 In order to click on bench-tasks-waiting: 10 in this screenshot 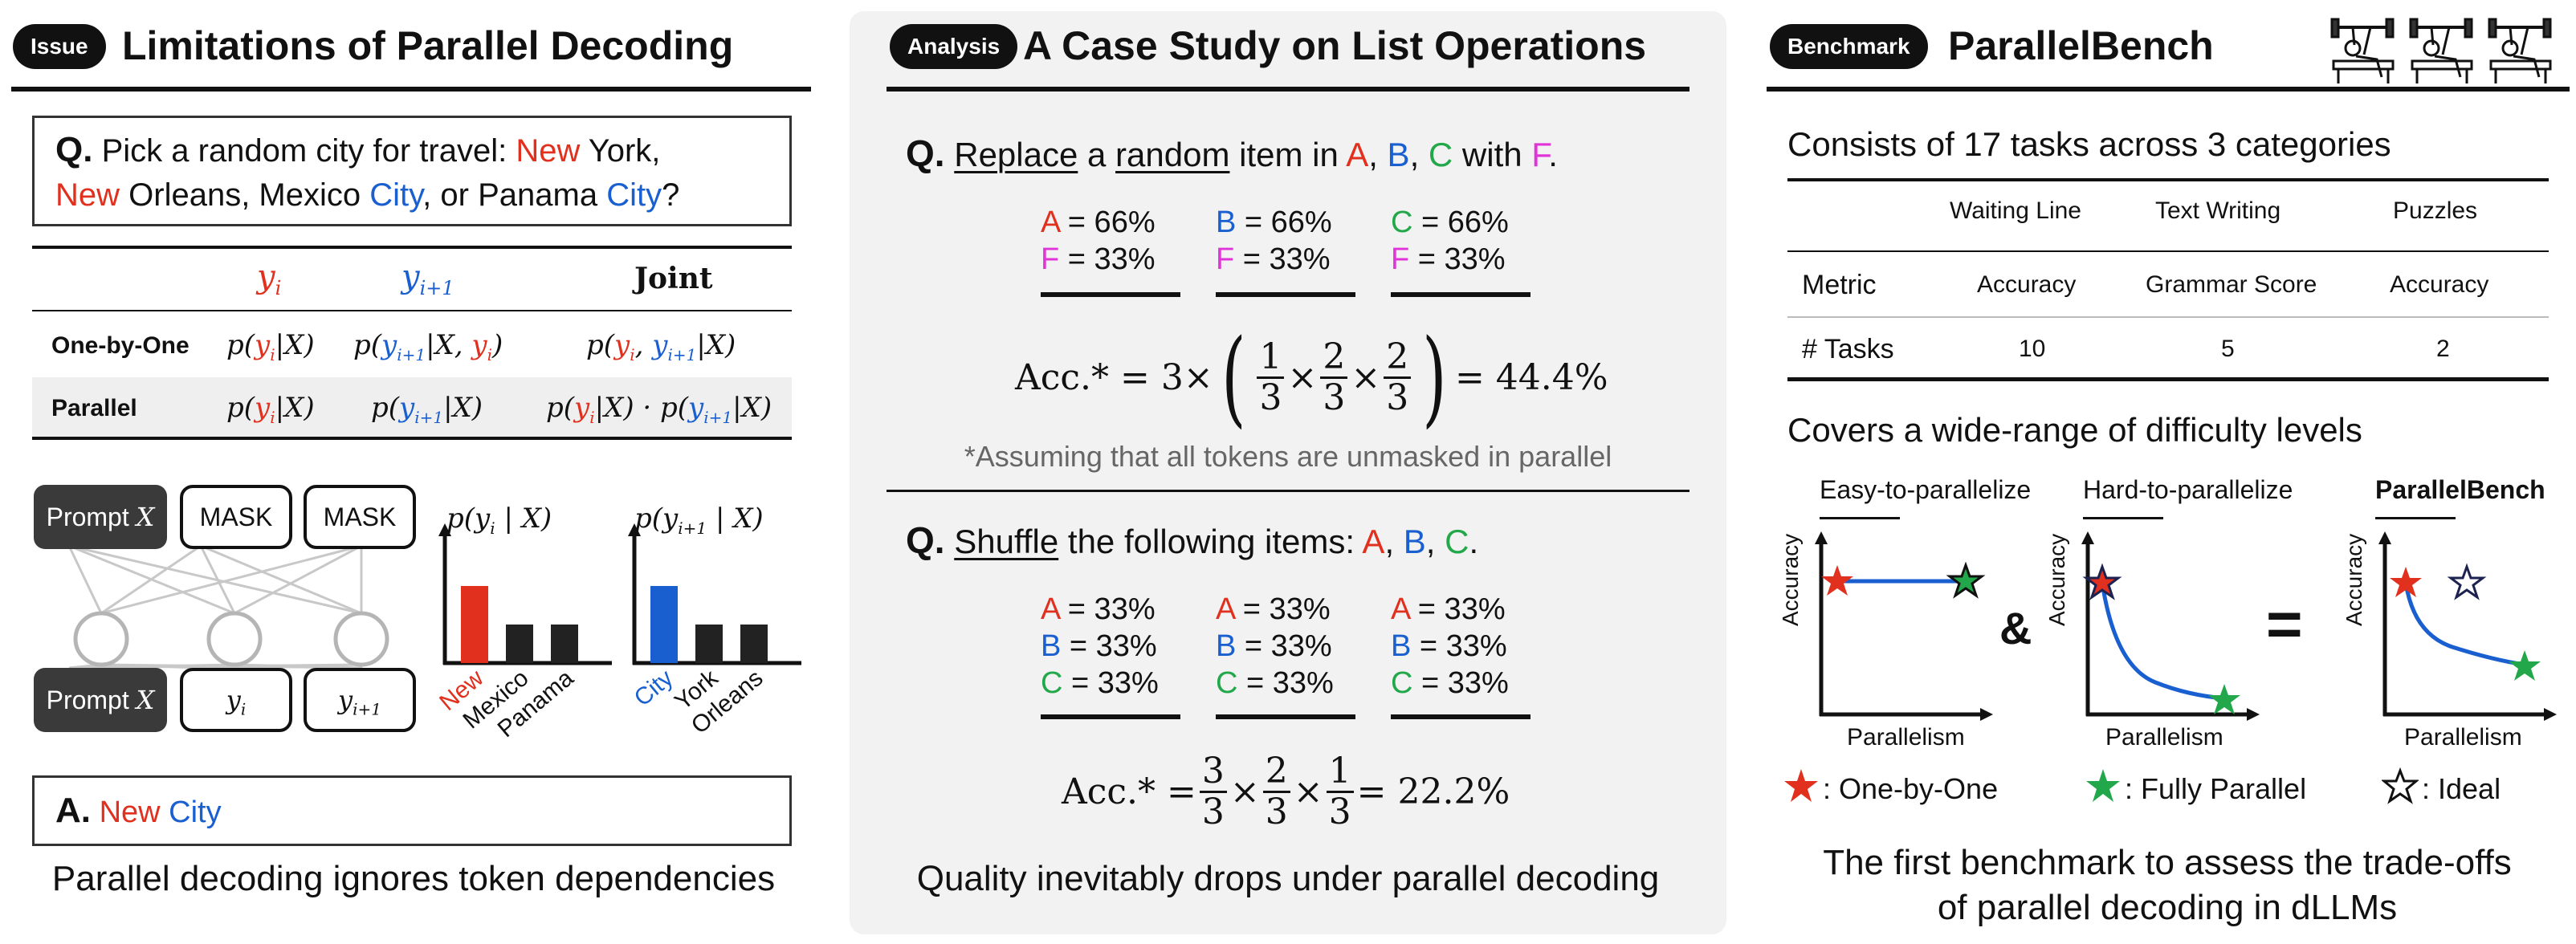, I will do `click(2032, 349)`.